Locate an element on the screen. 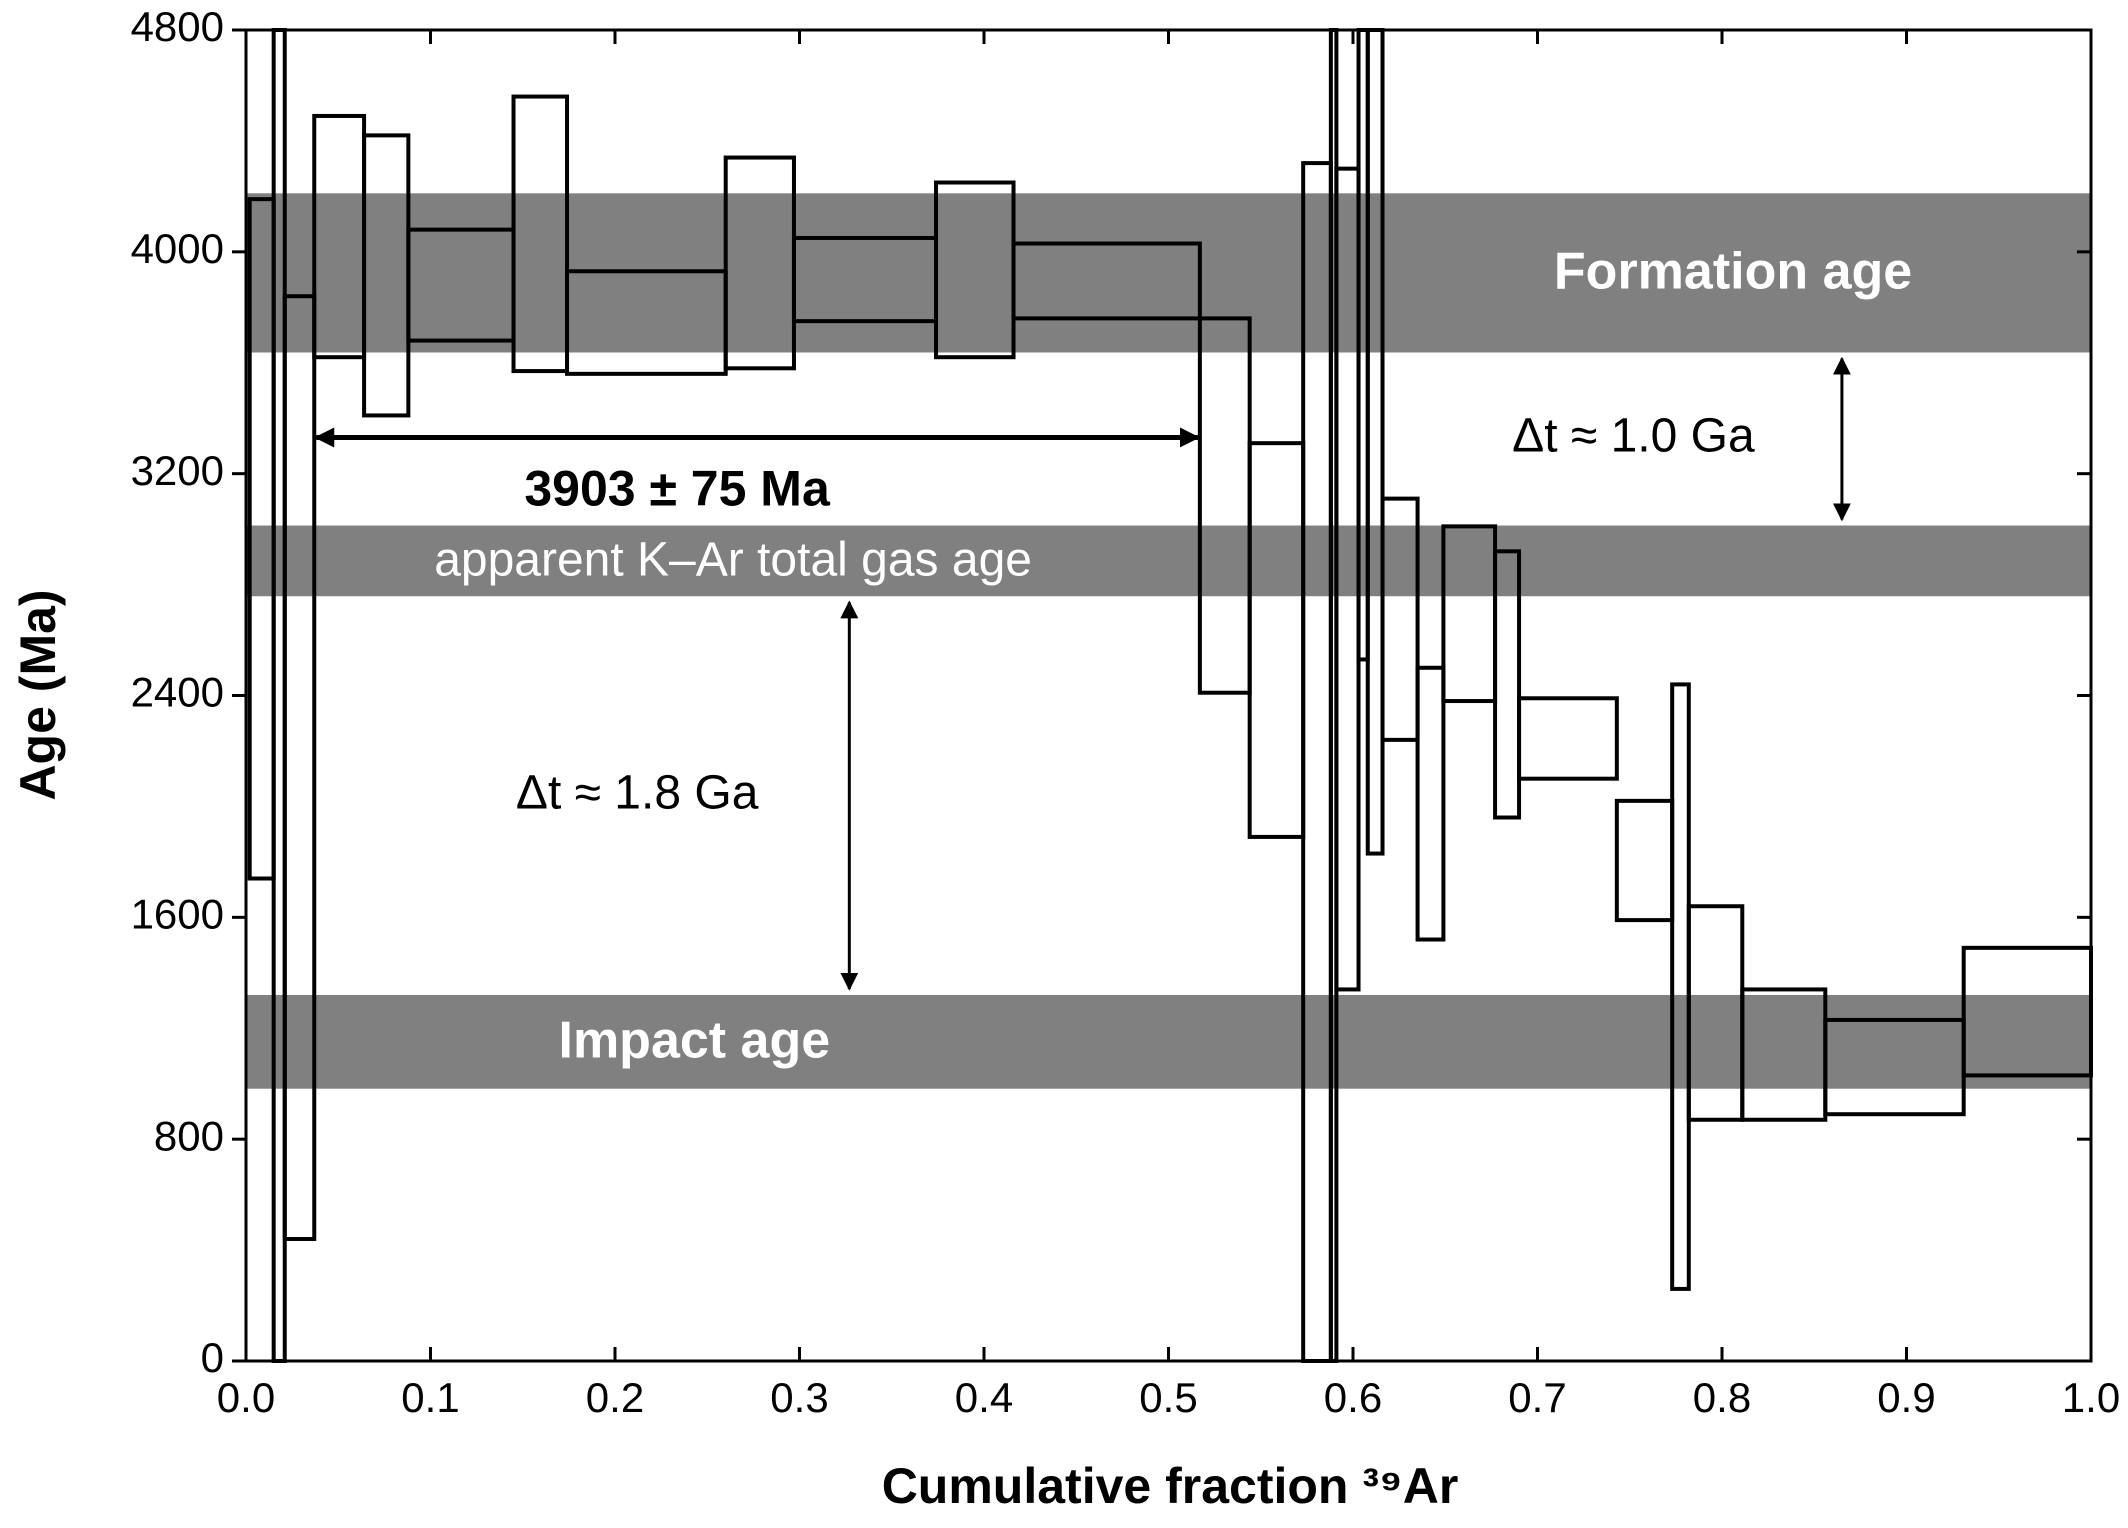 Image resolution: width=2128 pixels, height=1528 pixels. x-tick-label: 1.0 is located at coordinates (2091, 1397).